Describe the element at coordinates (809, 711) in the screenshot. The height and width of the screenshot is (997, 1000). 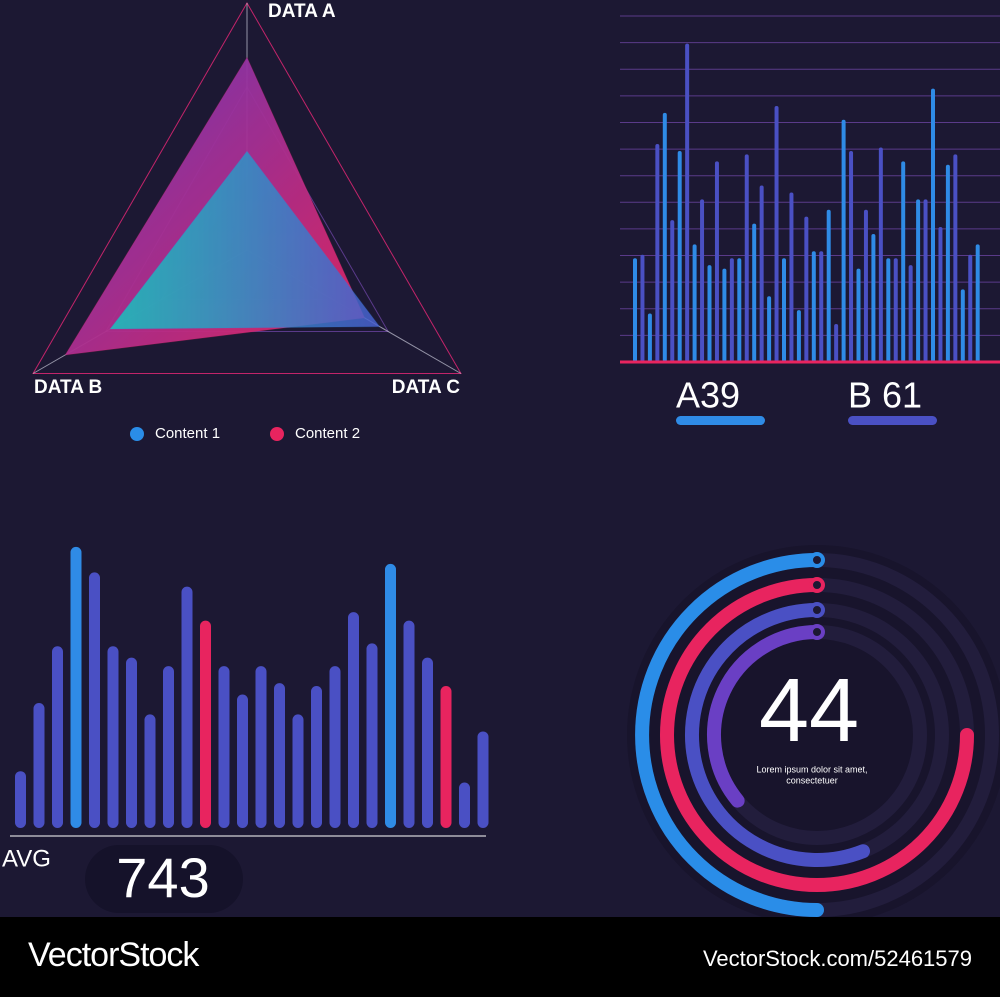
I see `center-value: 44` at that location.